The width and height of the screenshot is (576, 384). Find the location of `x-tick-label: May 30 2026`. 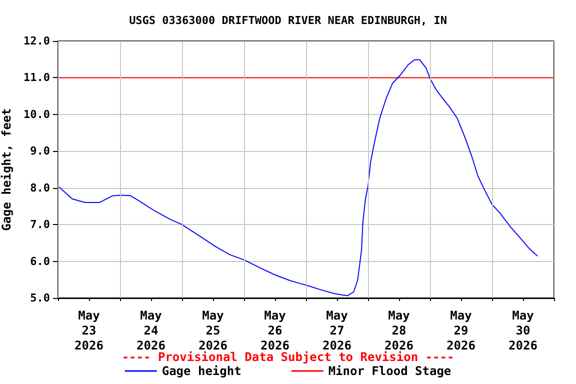

x-tick-label: May 30 2026 is located at coordinates (523, 330).